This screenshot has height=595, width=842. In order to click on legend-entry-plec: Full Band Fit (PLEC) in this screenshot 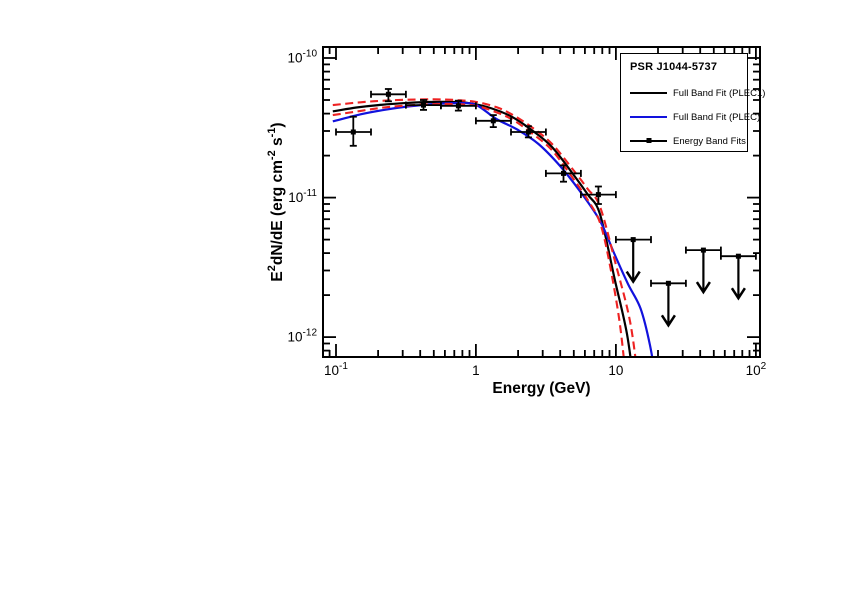, I will do `click(695, 117)`.